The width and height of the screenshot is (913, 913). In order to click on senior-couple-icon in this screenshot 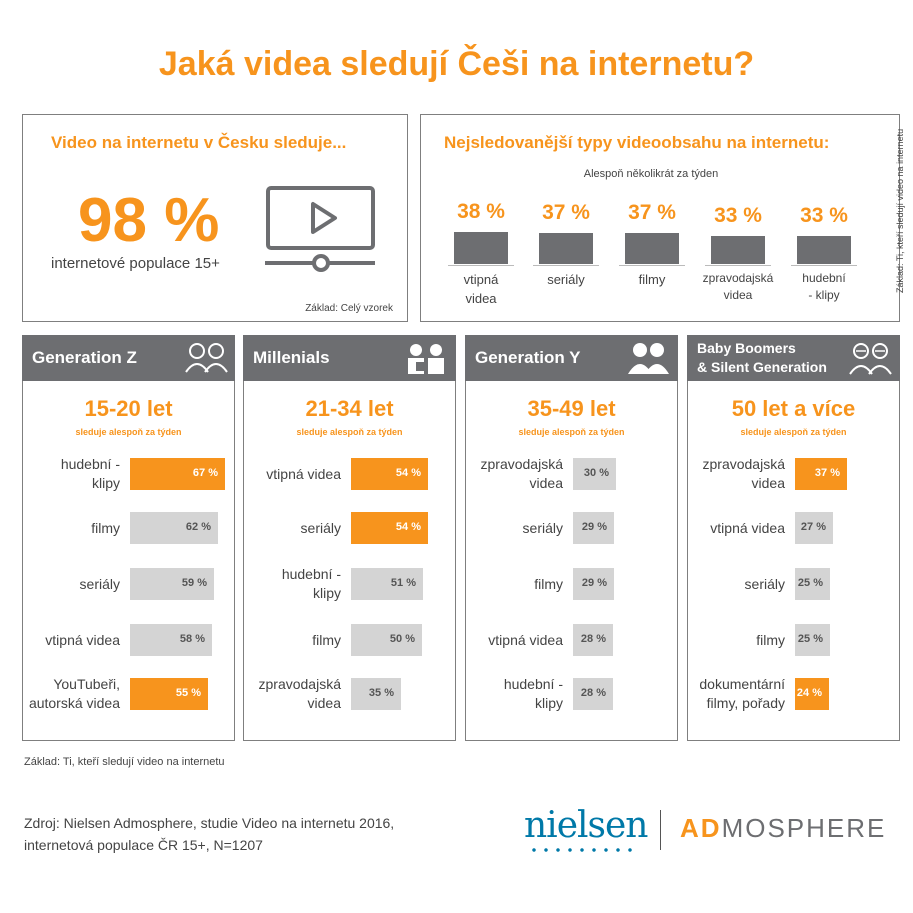, I will do `click(870, 359)`.